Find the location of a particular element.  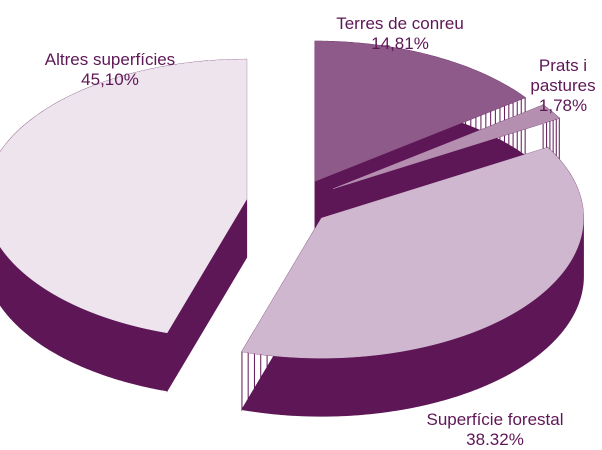

category-label: Altres superfícies is located at coordinates (110, 59).